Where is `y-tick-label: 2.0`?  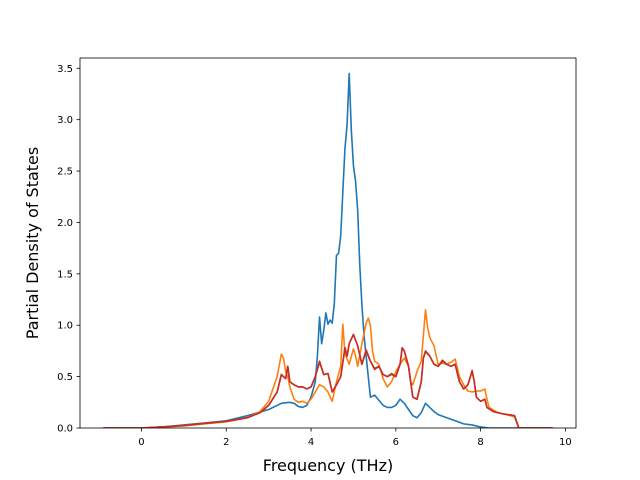 y-tick-label: 2.0 is located at coordinates (65, 223).